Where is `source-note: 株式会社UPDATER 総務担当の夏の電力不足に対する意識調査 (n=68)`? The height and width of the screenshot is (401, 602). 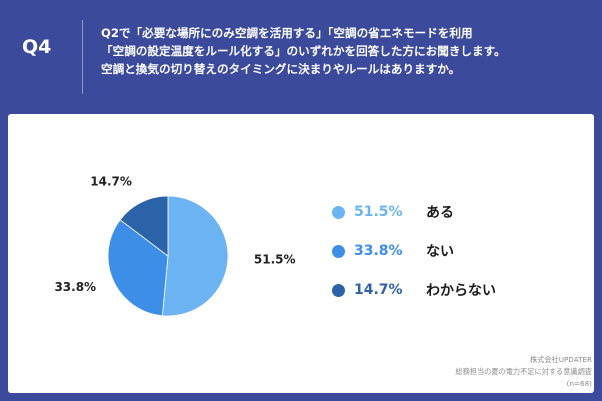
source-note: 株式会社UPDATER 総務担当の夏の電力不足に対する意識調査 (n=68) is located at coordinates (523, 372).